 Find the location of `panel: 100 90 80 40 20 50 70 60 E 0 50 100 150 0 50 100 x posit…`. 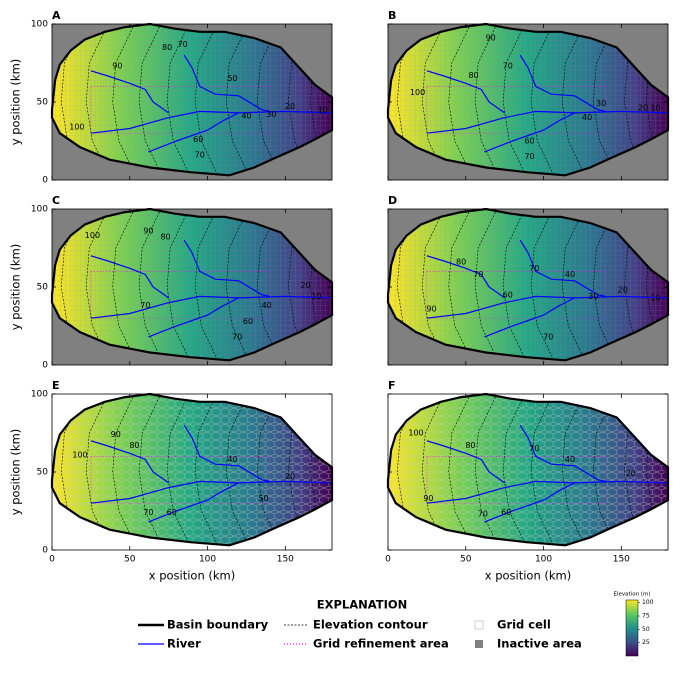

panel: 100 90 80 40 20 50 70 60 E 0 50 100 150 0 50 100 x posit… is located at coordinates (171, 481).